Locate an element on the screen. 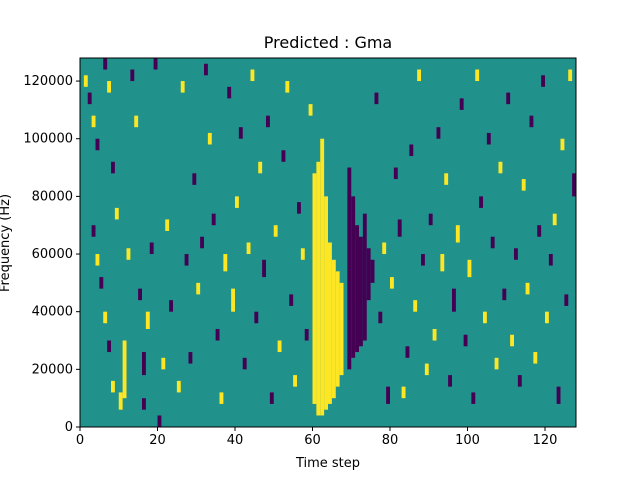  x-axis-title: Time step is located at coordinates (327, 463).